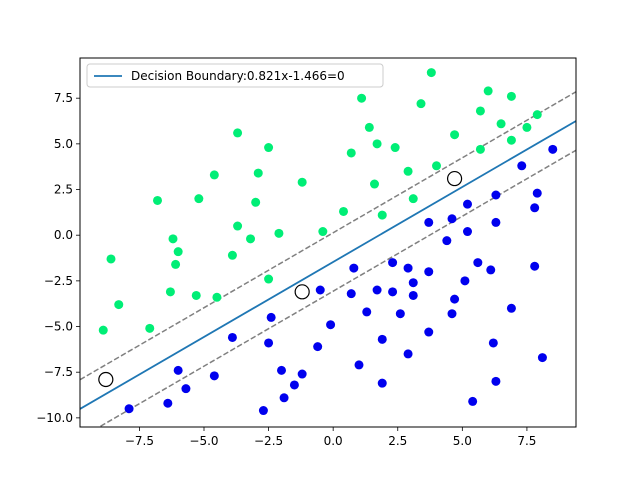  What do you see at coordinates (397, 441) in the screenshot?
I see `x-tick-label: 2.5` at bounding box center [397, 441].